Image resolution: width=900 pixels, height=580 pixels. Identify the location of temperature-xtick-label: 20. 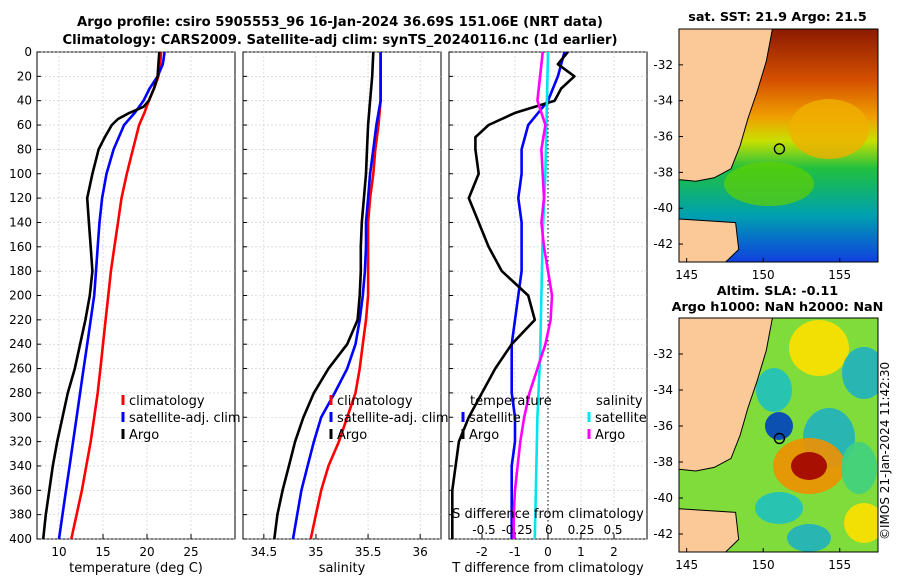
(146, 552).